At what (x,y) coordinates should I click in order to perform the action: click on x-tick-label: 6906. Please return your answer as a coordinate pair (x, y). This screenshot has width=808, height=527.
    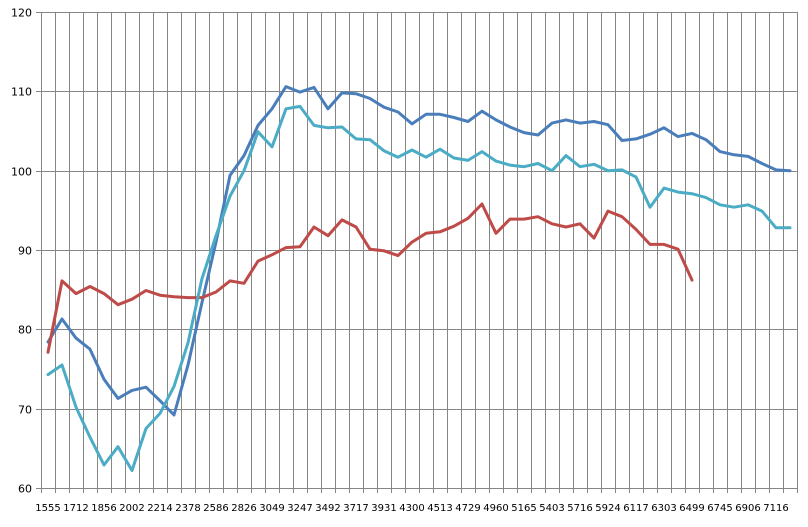
    Looking at the image, I should click on (747, 508).